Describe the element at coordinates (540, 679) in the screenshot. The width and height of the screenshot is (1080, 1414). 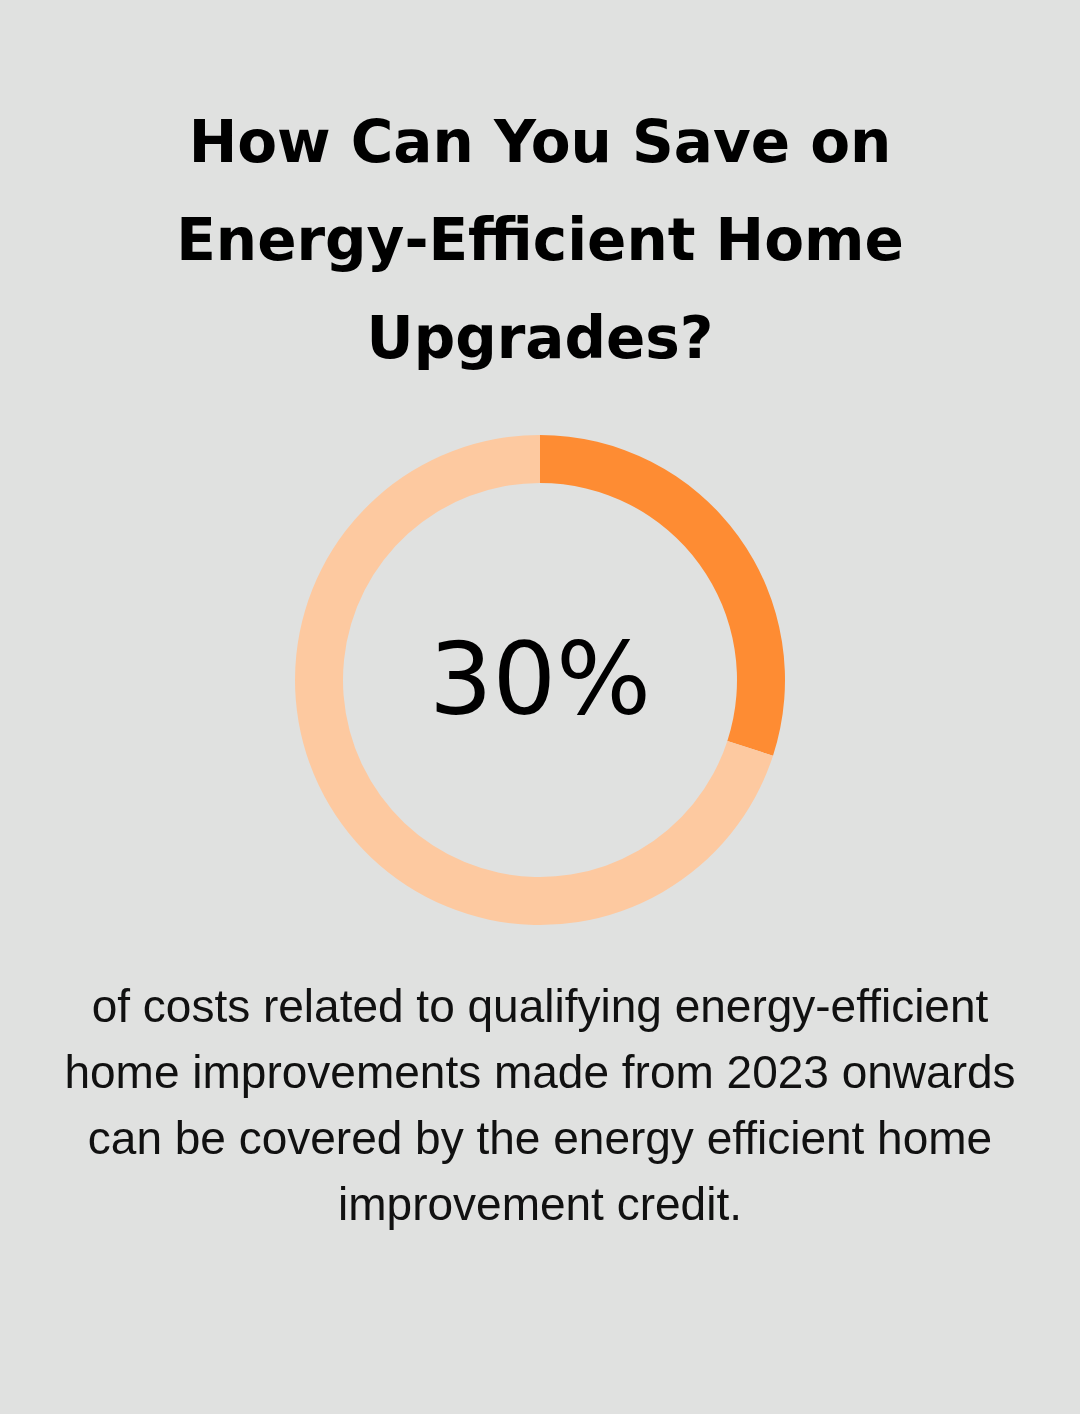
I see `data-label: 30%` at that location.